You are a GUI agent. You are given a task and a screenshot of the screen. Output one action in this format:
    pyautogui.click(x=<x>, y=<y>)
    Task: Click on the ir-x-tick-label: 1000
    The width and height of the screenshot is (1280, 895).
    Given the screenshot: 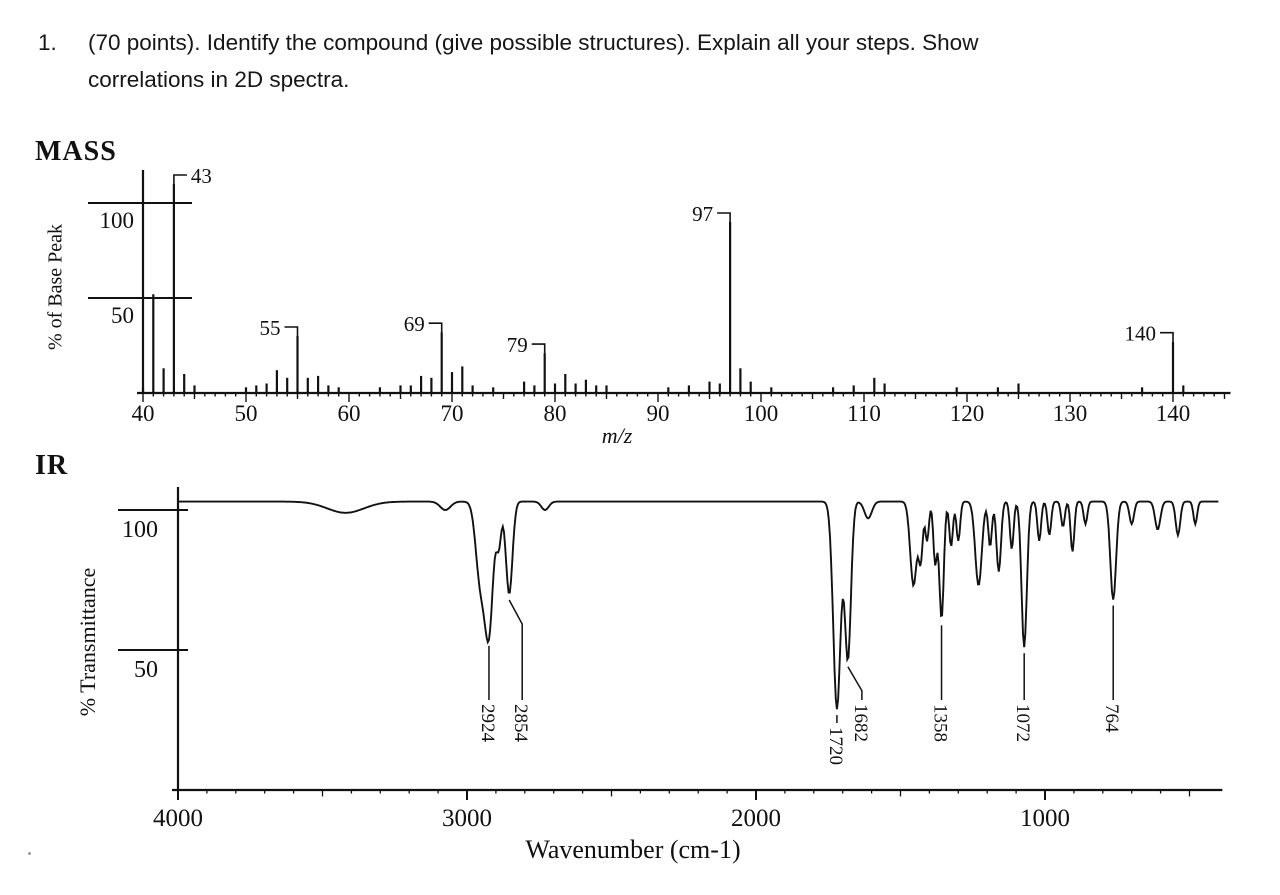 What is the action you would take?
    pyautogui.click(x=1045, y=818)
    